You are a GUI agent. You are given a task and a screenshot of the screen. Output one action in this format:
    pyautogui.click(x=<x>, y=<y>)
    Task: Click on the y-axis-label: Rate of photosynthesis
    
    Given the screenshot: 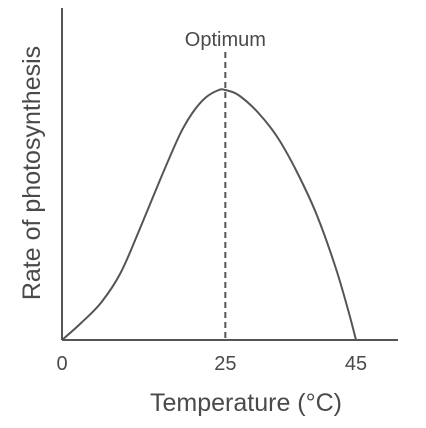 What is the action you would take?
    pyautogui.click(x=32, y=173)
    